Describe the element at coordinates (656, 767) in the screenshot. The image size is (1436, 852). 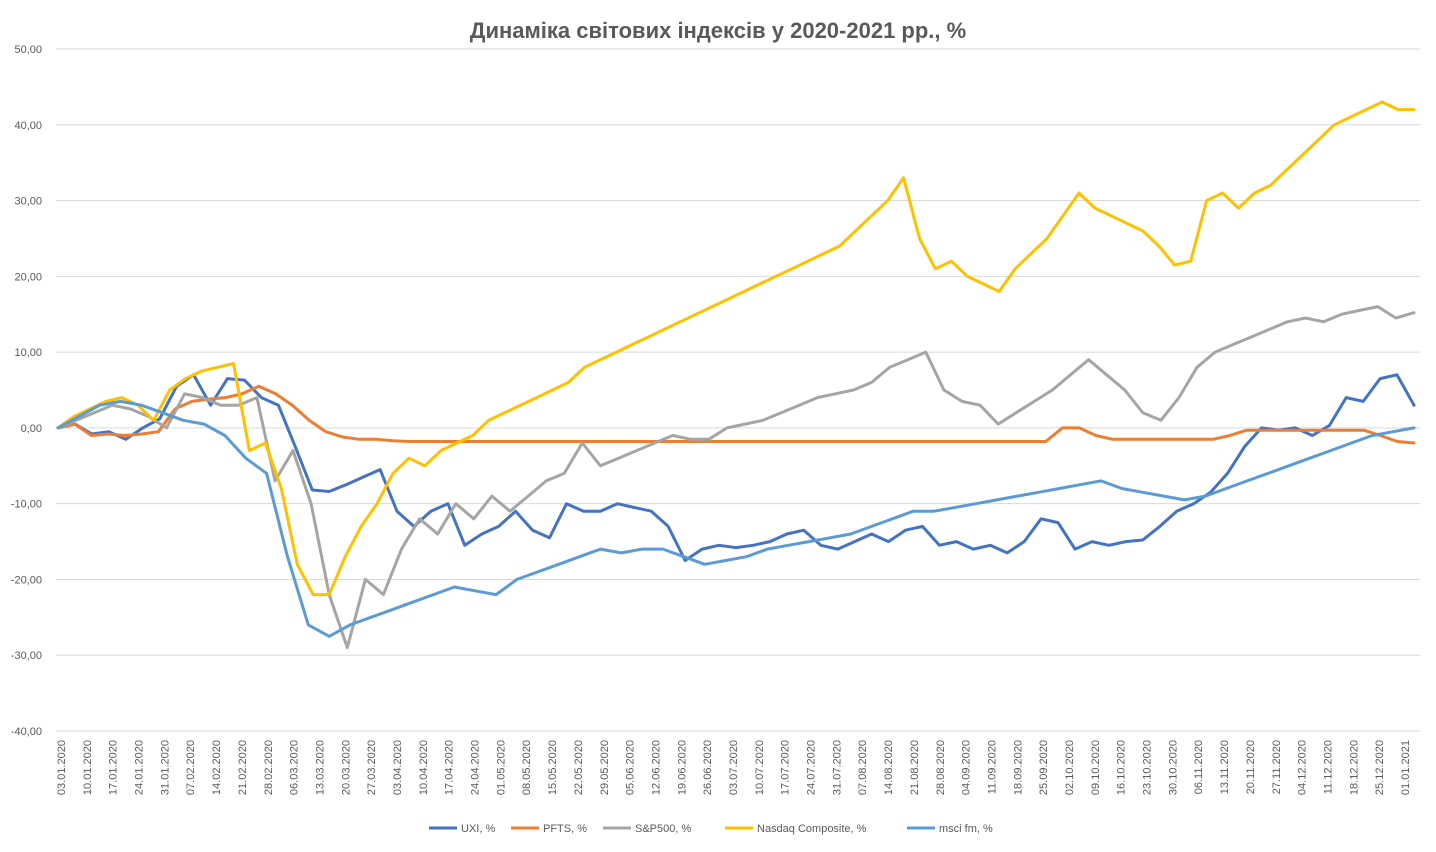
I see `x-tick-label: 12.06.2020` at that location.